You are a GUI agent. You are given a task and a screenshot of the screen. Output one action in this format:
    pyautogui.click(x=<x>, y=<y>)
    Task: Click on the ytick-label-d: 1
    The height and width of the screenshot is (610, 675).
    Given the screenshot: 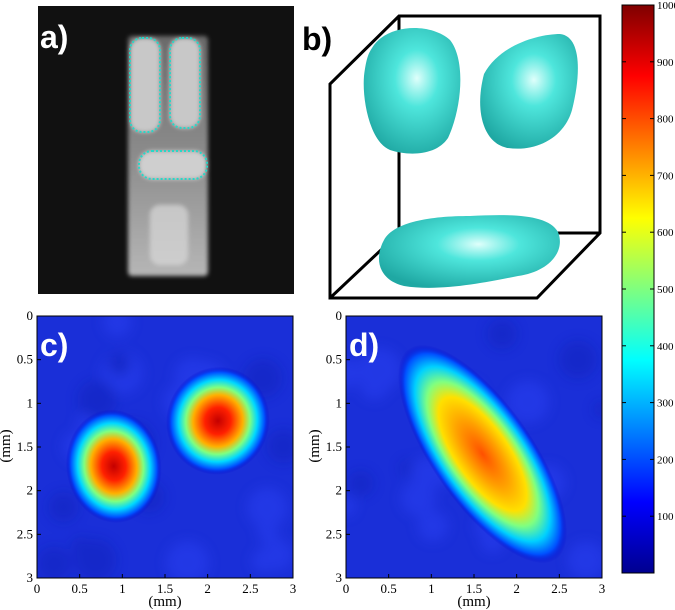 What is the action you would take?
    pyautogui.click(x=339, y=402)
    